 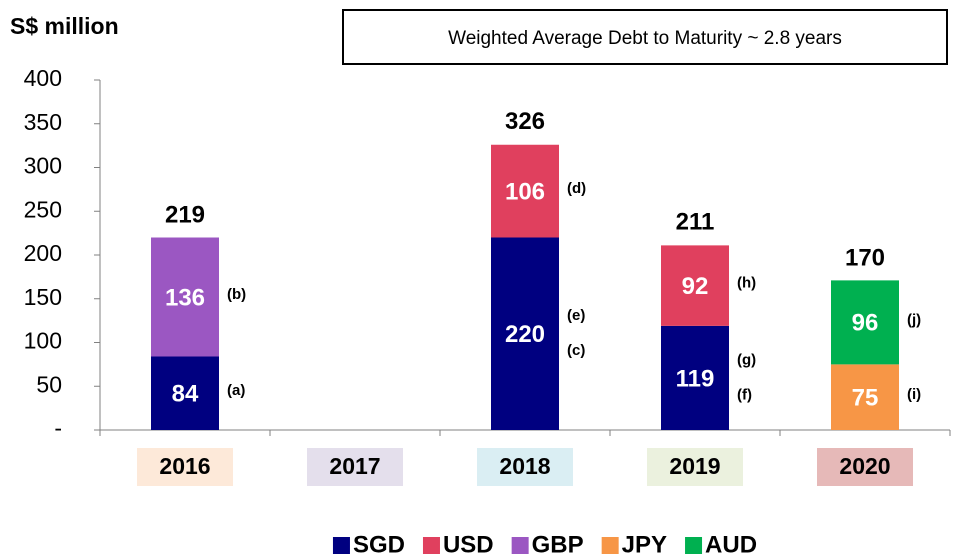 I want to click on y-tick-label: 350, so click(x=43, y=122).